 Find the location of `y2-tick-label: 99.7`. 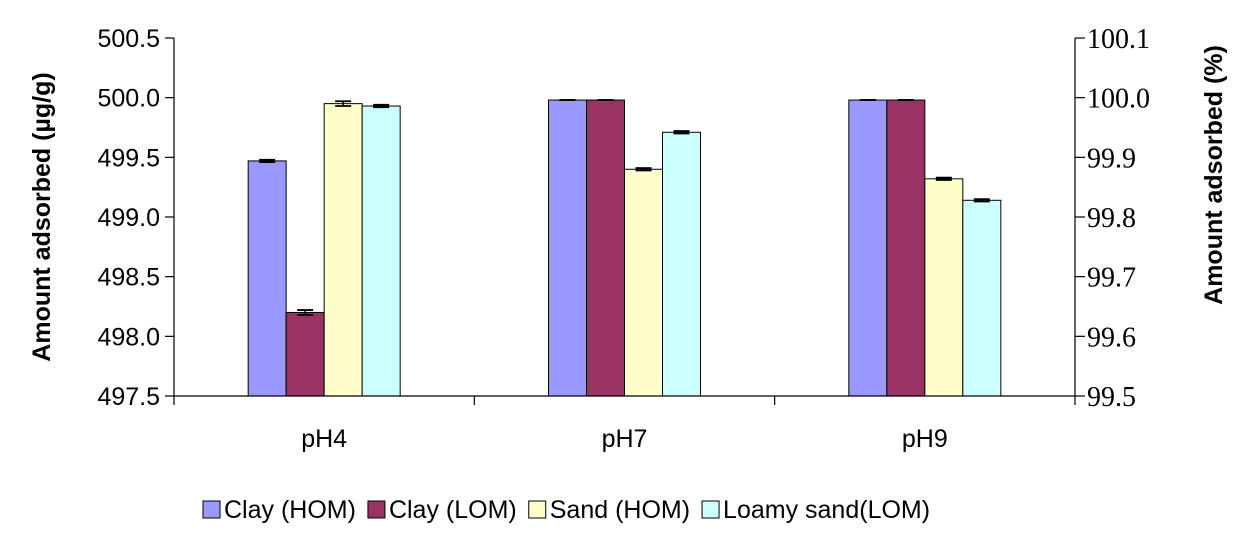

y2-tick-label: 99.7 is located at coordinates (1111, 278).